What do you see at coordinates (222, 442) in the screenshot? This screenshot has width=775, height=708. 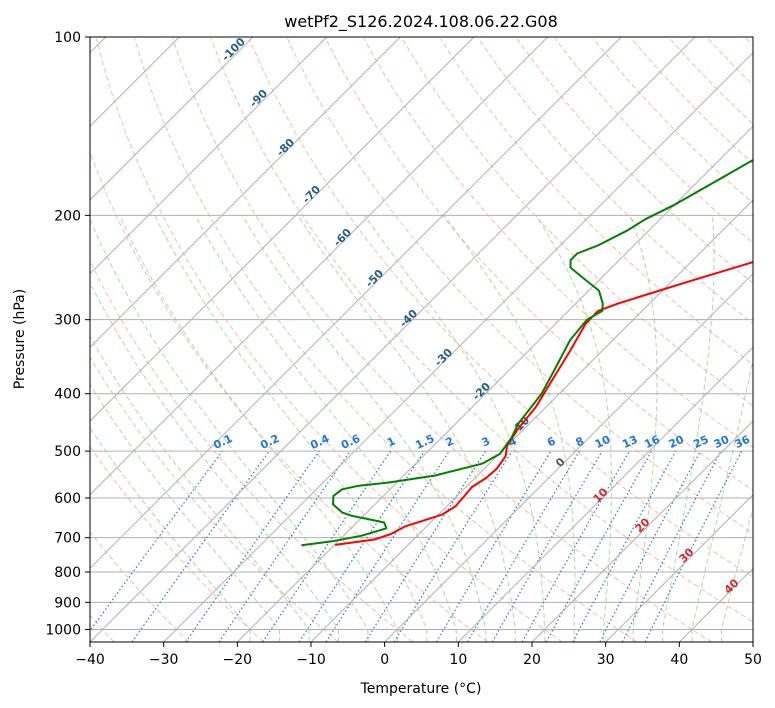 I see `mixing-ratio-label: 0.1` at bounding box center [222, 442].